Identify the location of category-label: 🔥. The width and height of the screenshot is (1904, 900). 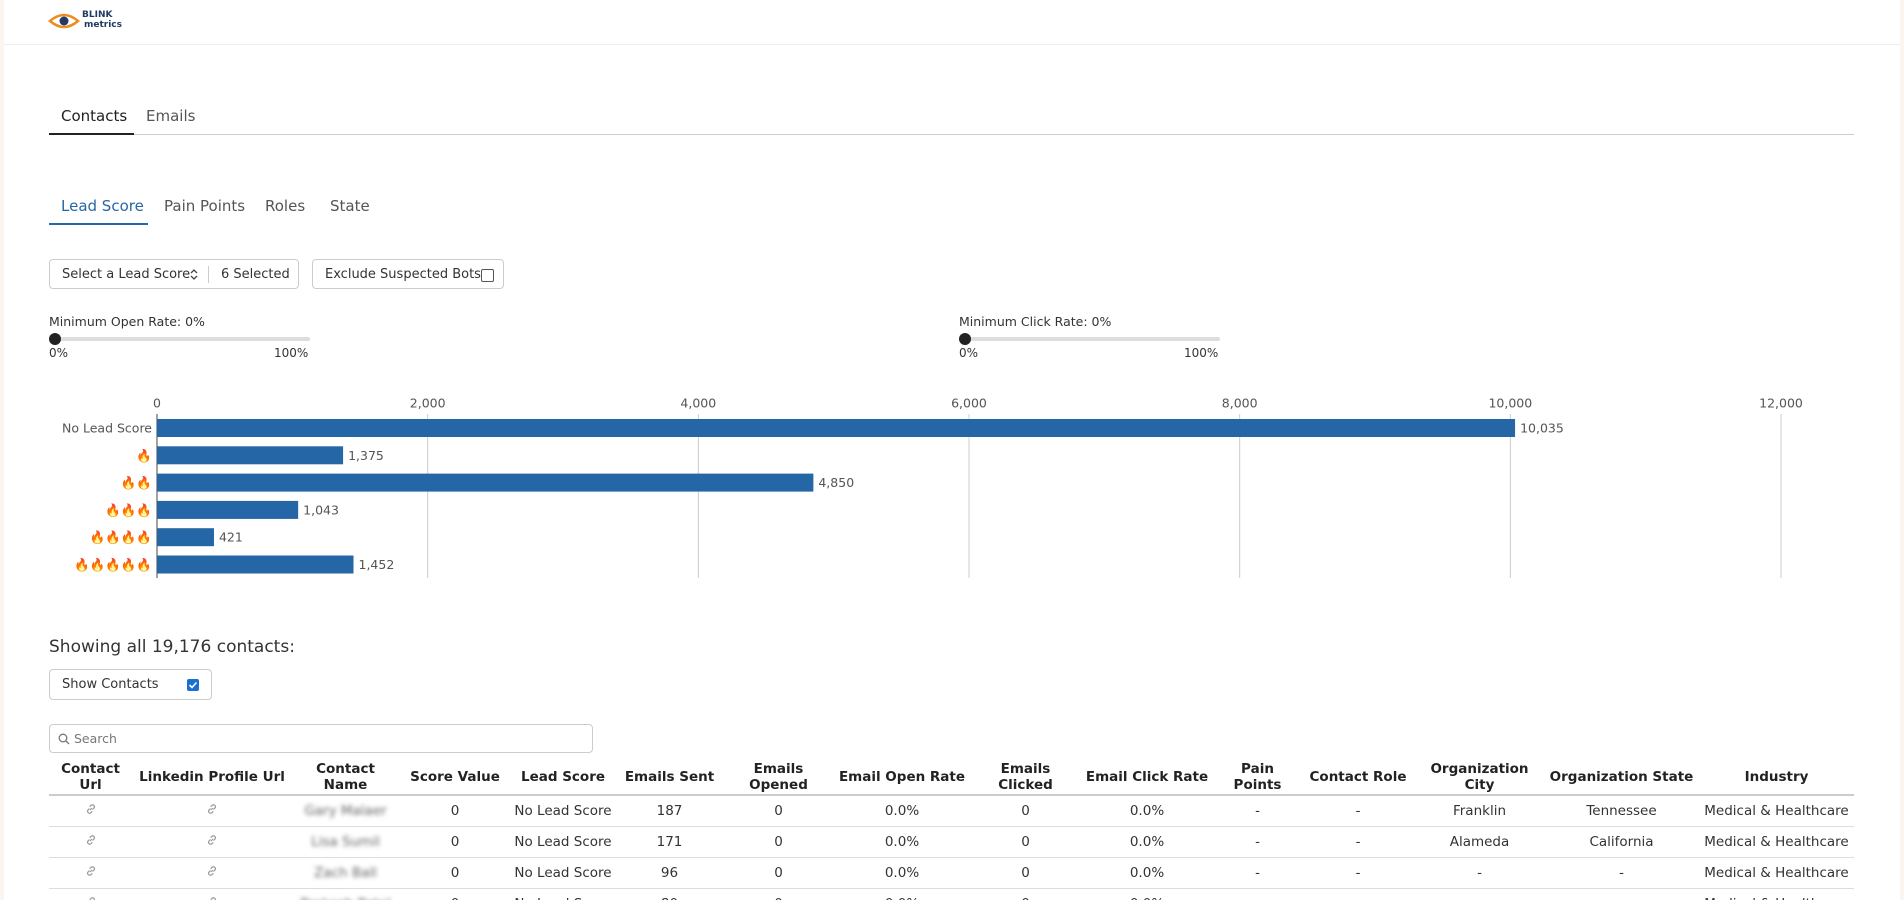
(144, 455).